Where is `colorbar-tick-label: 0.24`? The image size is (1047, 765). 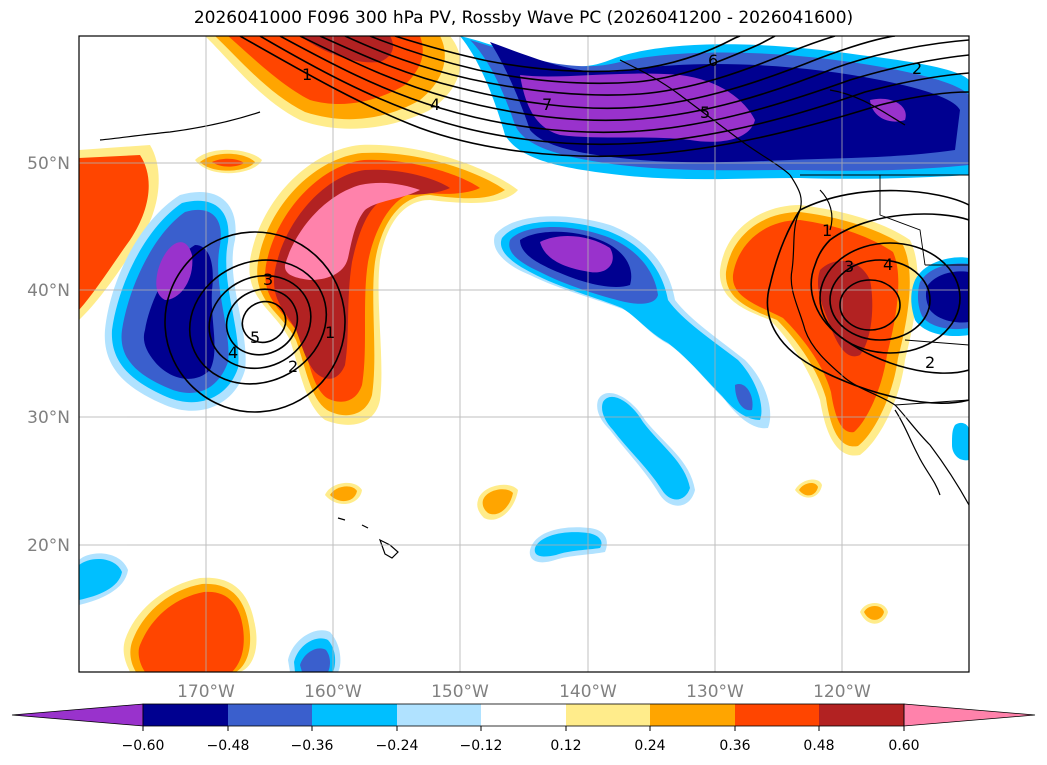
colorbar-tick-label: 0.24 is located at coordinates (649, 746).